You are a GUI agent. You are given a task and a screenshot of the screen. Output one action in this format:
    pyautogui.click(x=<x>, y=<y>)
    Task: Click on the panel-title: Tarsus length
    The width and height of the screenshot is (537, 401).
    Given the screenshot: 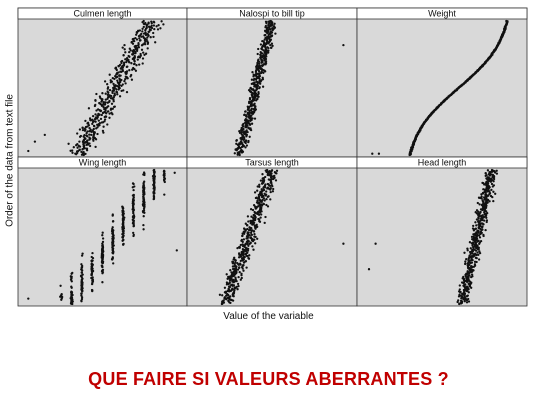 What is the action you would take?
    pyautogui.click(x=272, y=163)
    